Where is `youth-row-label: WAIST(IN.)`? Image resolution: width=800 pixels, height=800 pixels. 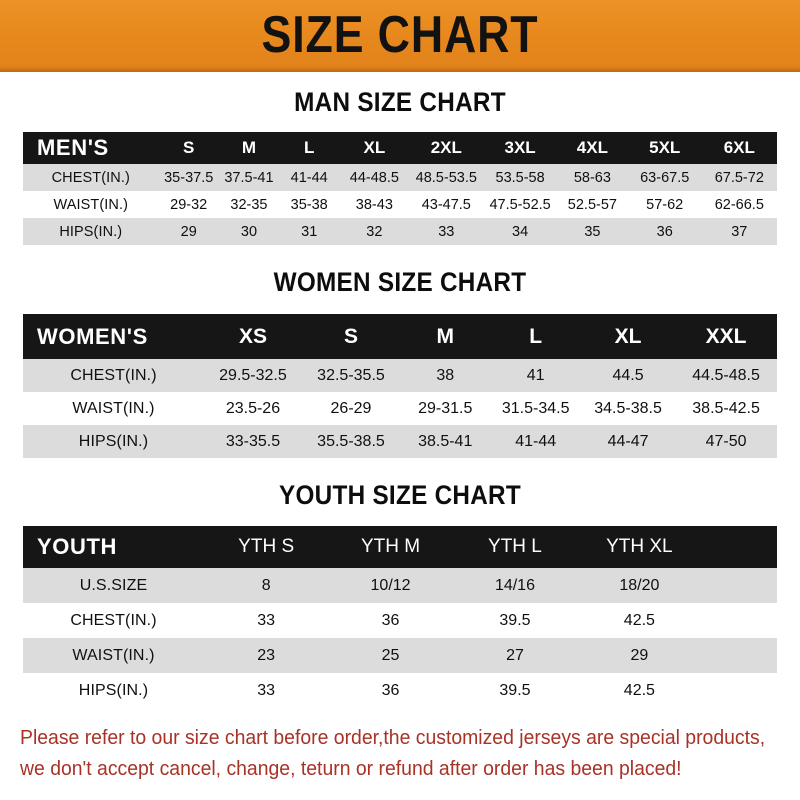 youth-row-label: WAIST(IN.) is located at coordinates (113, 655).